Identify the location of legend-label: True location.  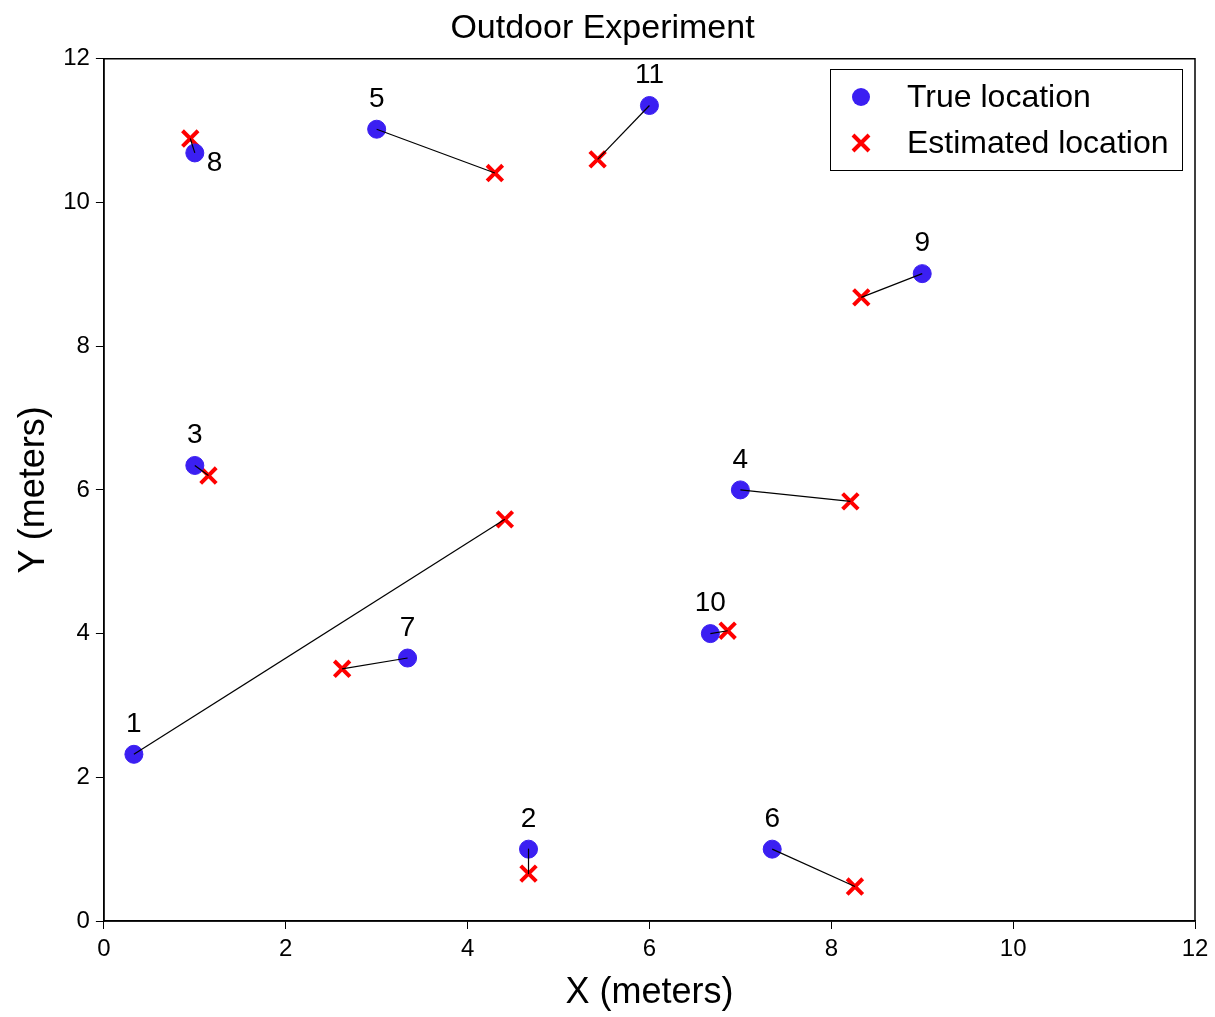
(999, 97).